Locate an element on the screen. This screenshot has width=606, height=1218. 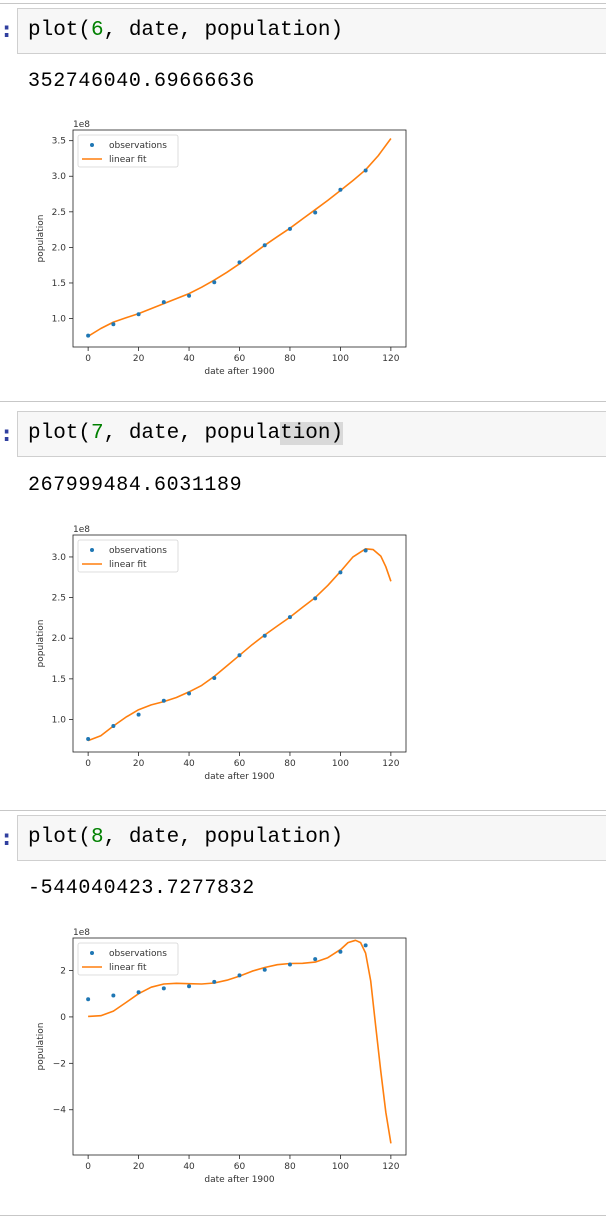
output-value: -544040423.7277832 is located at coordinates (141, 888).